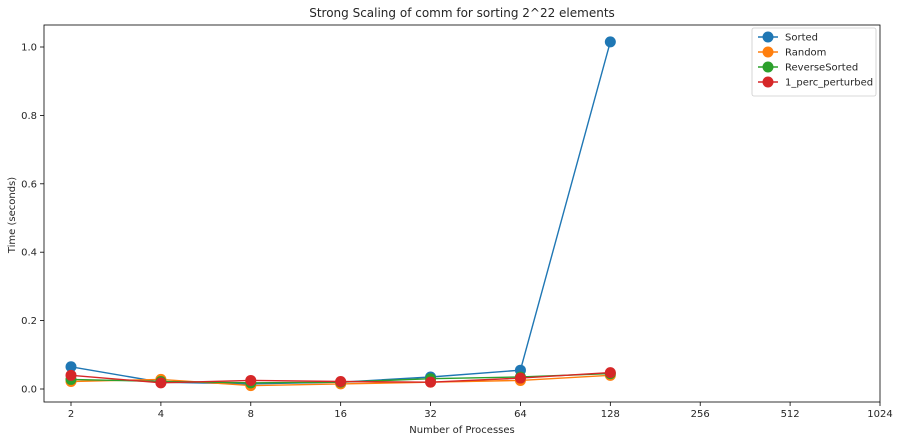 The image size is (900, 441). Describe the element at coordinates (71, 414) in the screenshot. I see `x-tick-label: 2` at that location.